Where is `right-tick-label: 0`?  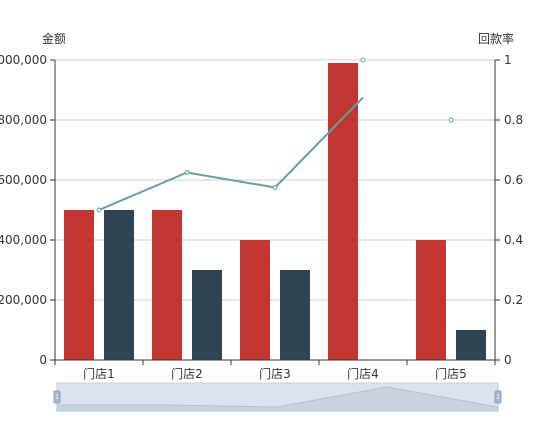 right-tick-label: 0 is located at coordinates (508, 360).